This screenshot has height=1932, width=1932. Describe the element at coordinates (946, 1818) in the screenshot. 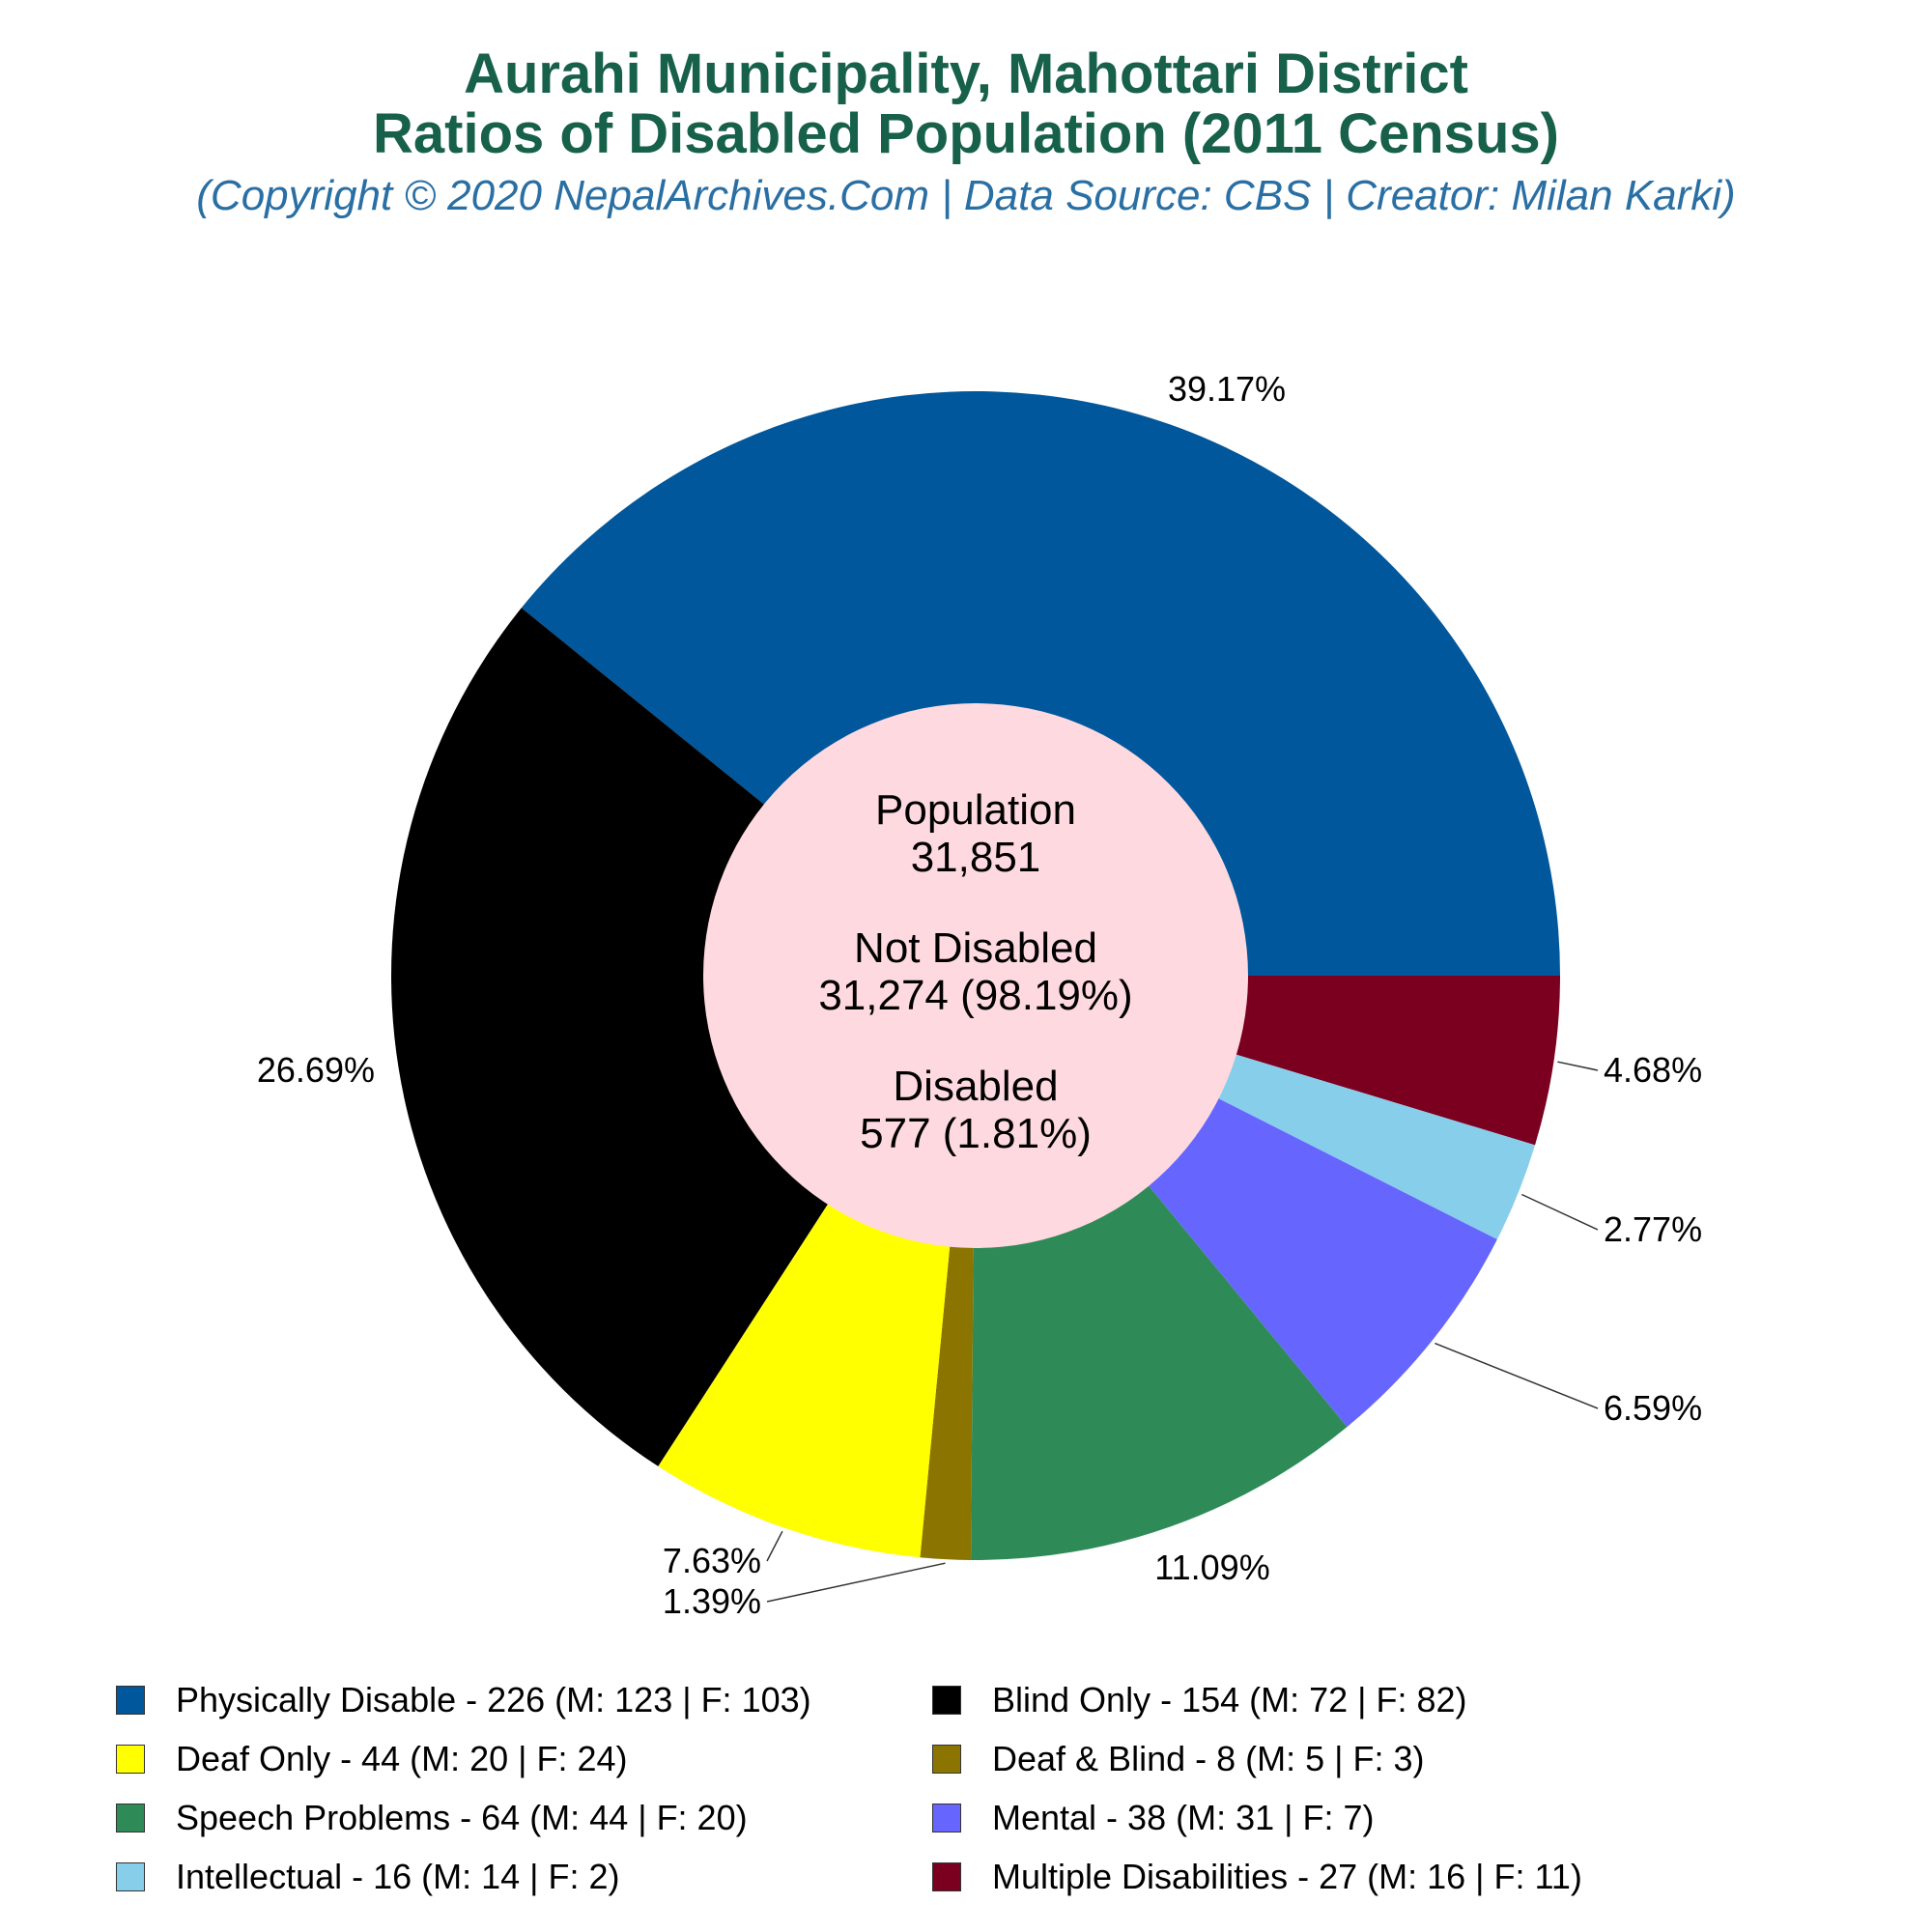

I see `legend-swatch-mental` at that location.